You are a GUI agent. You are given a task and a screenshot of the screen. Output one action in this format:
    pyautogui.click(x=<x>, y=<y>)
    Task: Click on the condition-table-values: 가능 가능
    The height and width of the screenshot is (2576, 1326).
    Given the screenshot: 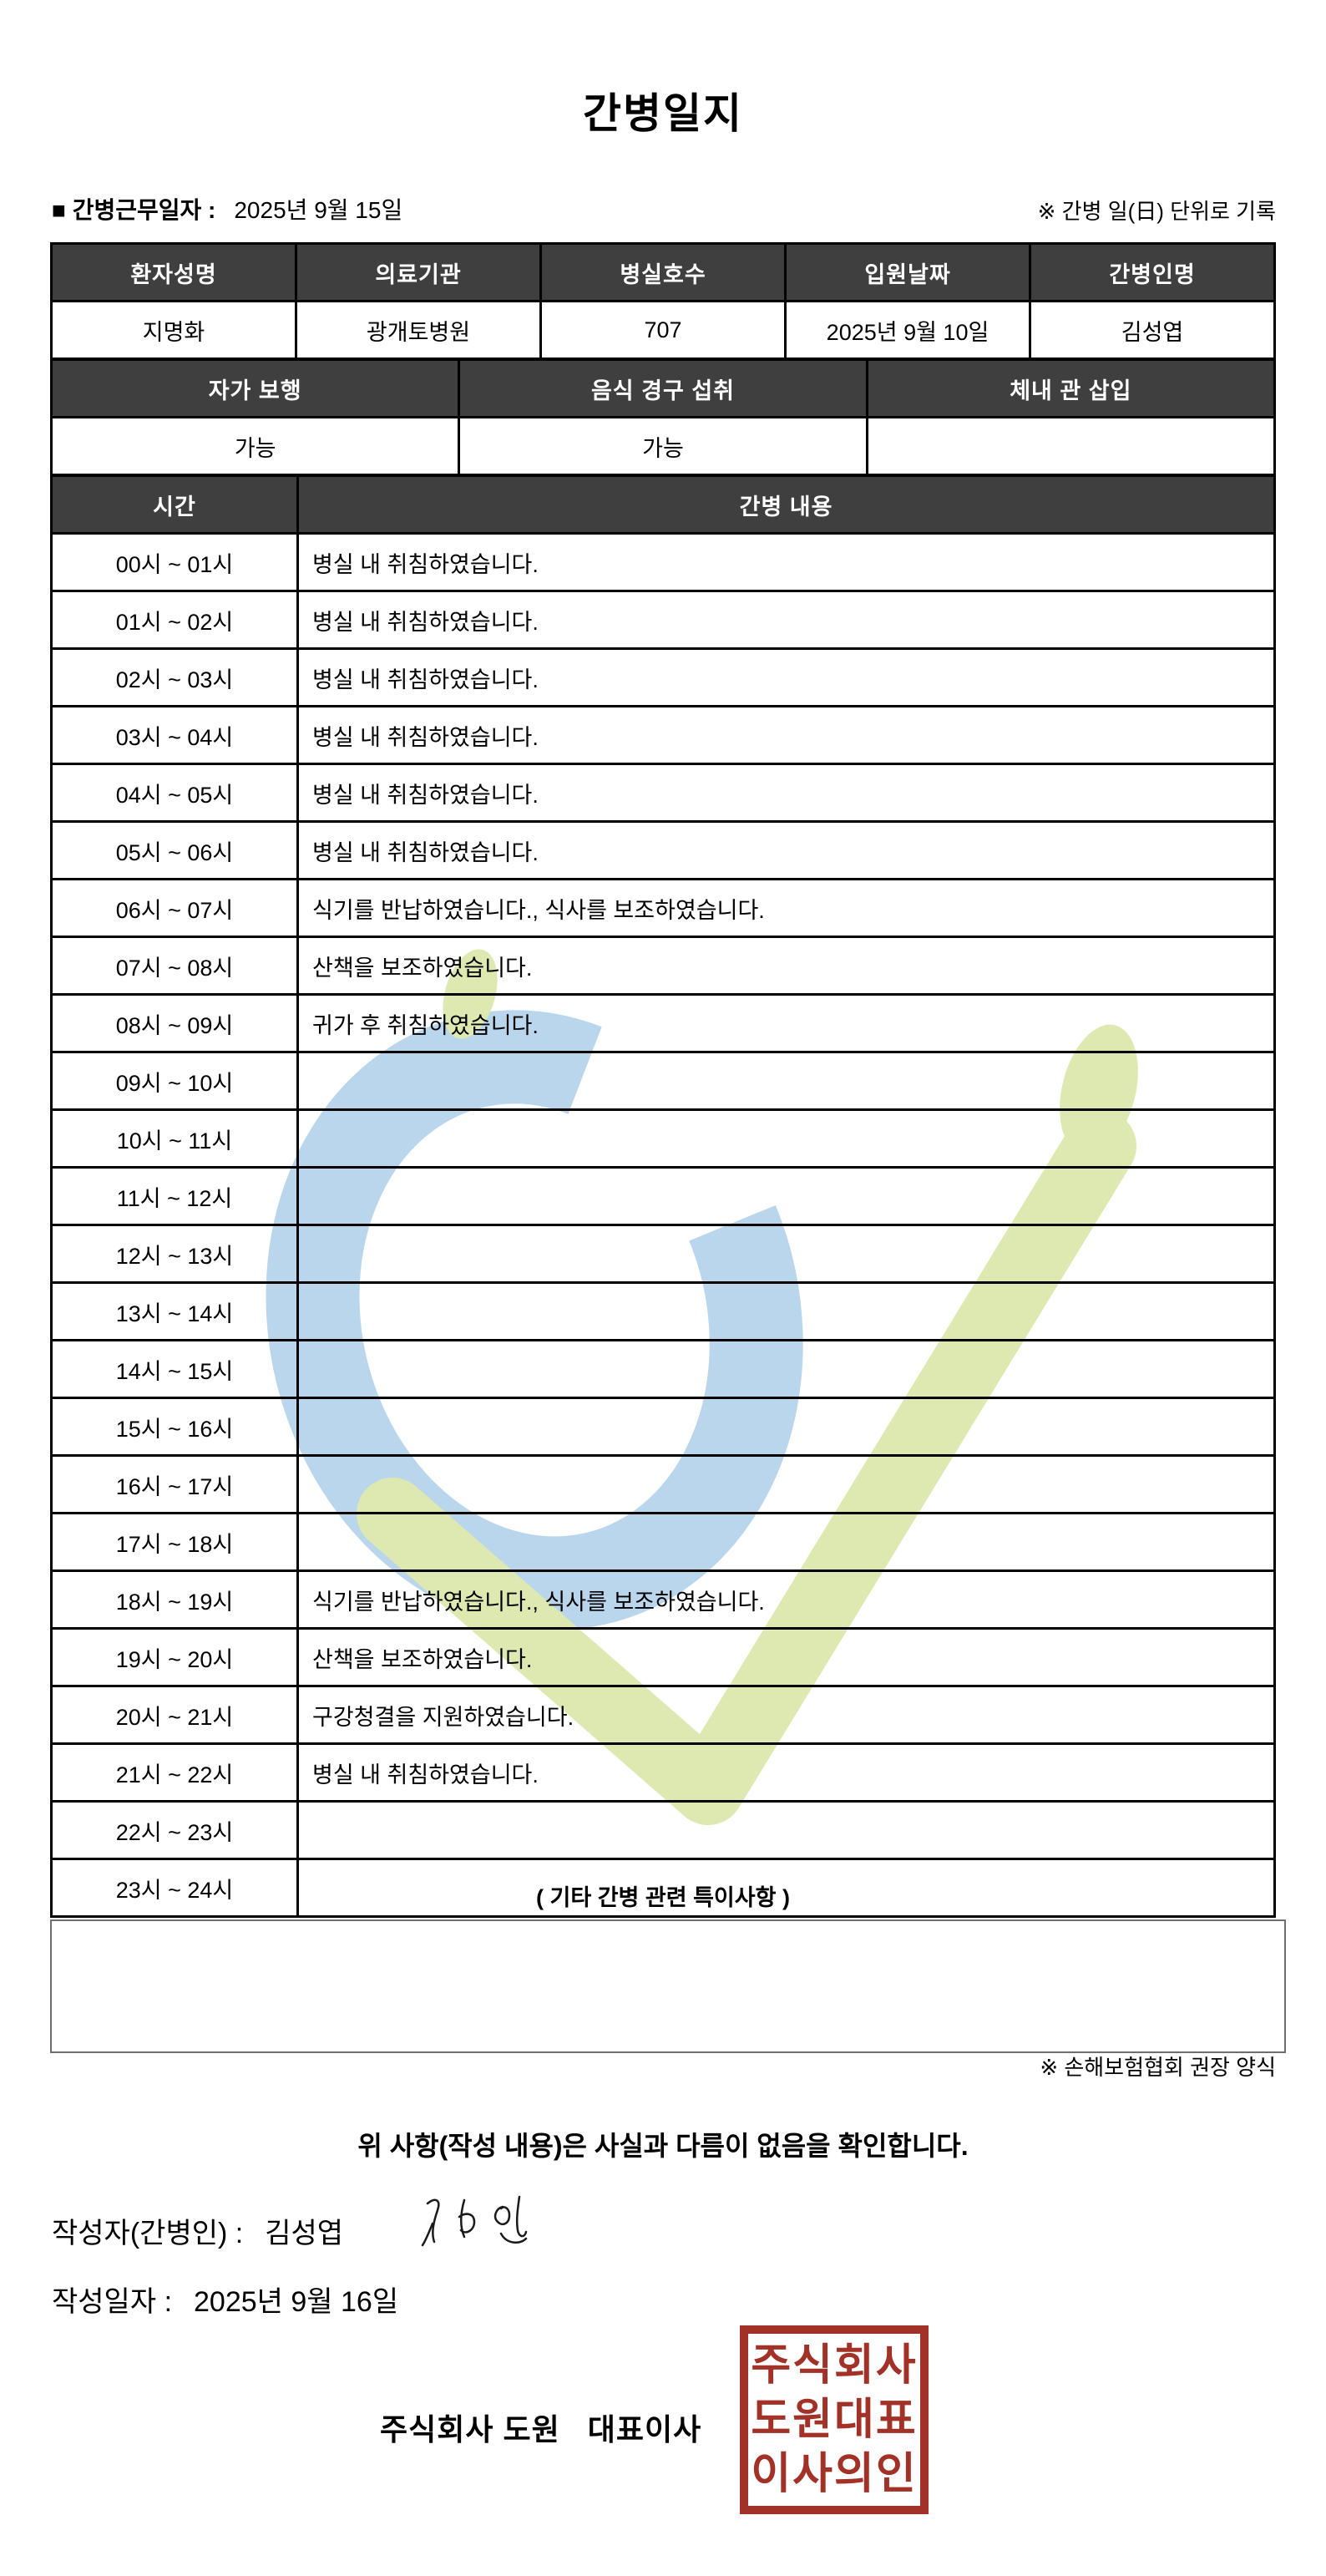 What is the action you would take?
    pyautogui.click(x=663, y=446)
    